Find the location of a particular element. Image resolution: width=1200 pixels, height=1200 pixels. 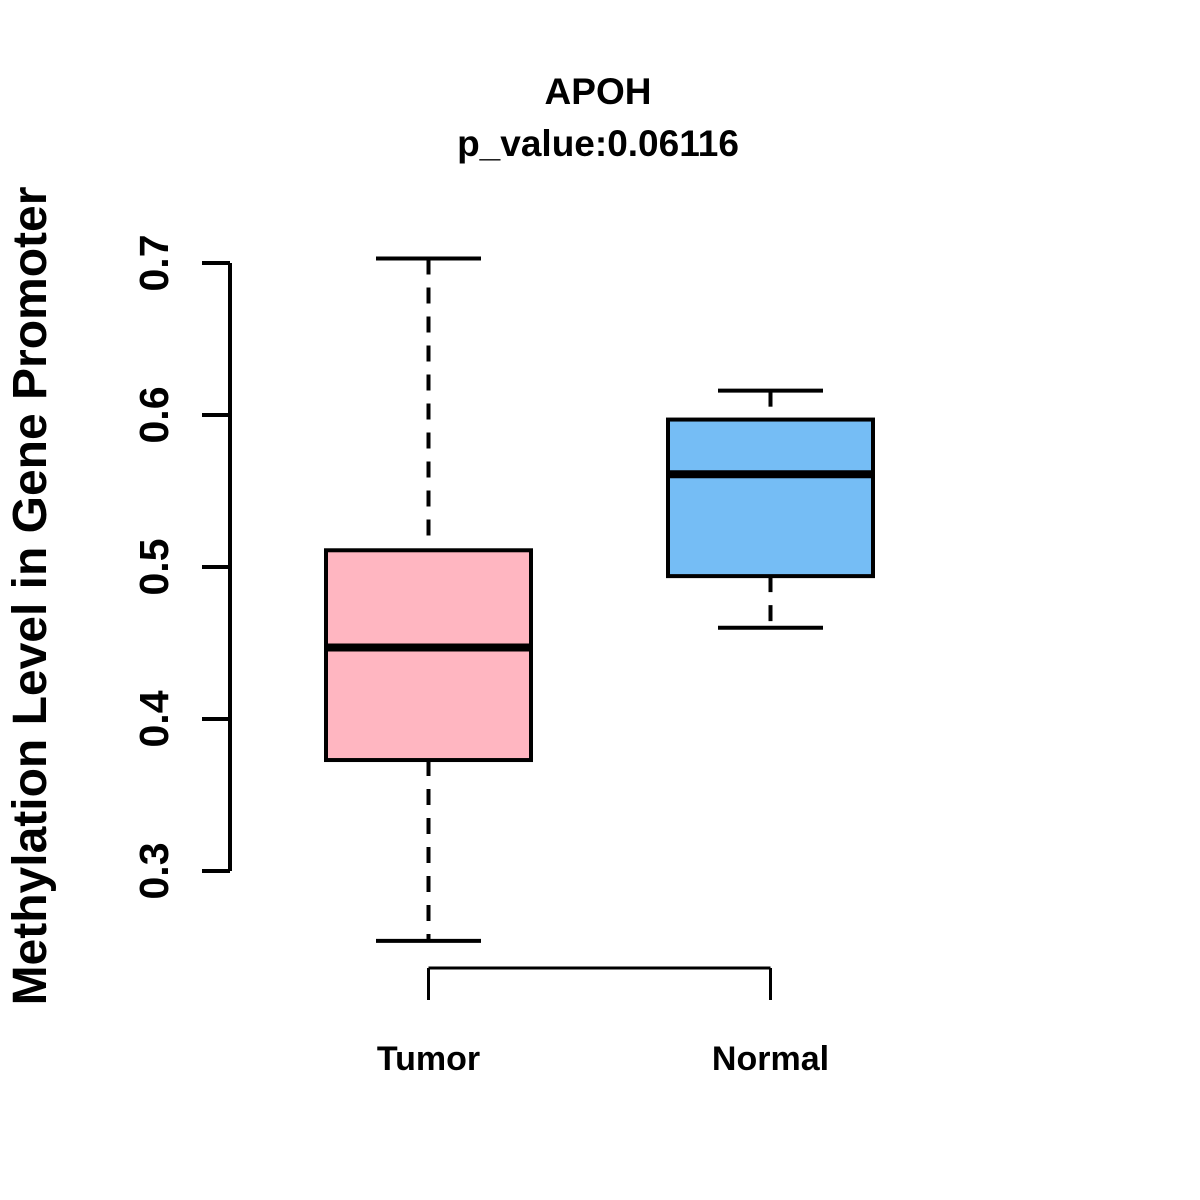

category-label-tumor: Tumor is located at coordinates (428, 1059).